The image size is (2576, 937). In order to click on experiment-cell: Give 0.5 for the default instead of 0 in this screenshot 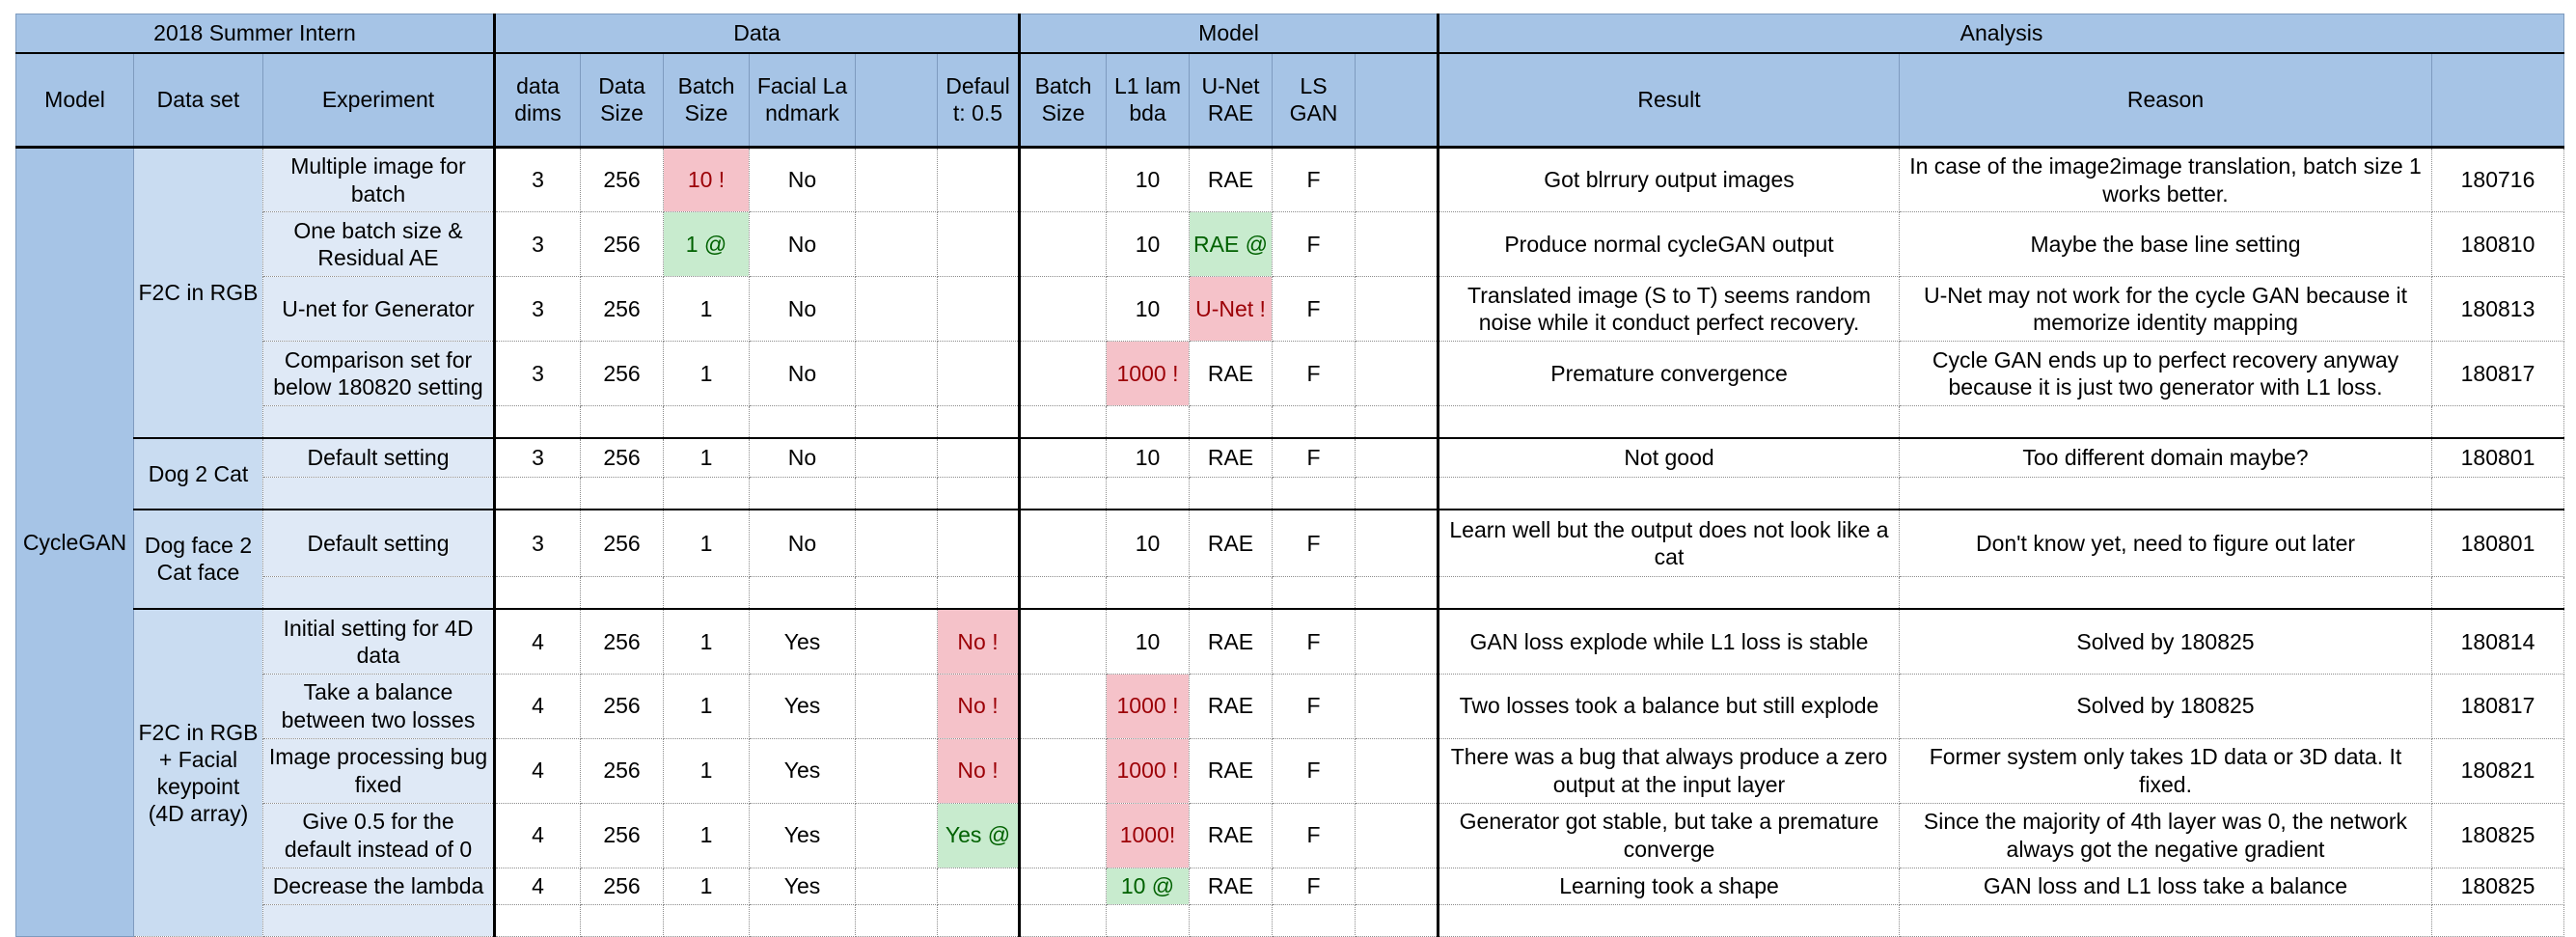, I will do `click(379, 835)`.